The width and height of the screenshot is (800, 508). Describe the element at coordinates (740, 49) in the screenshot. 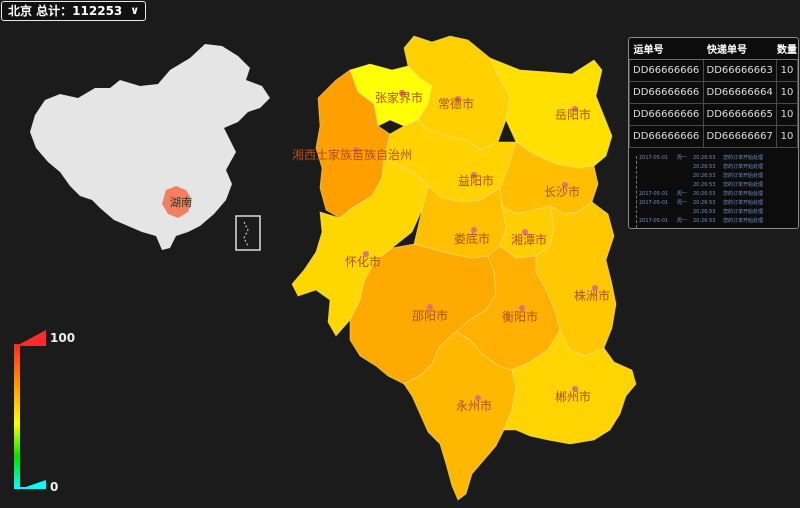

I see `col-express: 快递单号` at that location.